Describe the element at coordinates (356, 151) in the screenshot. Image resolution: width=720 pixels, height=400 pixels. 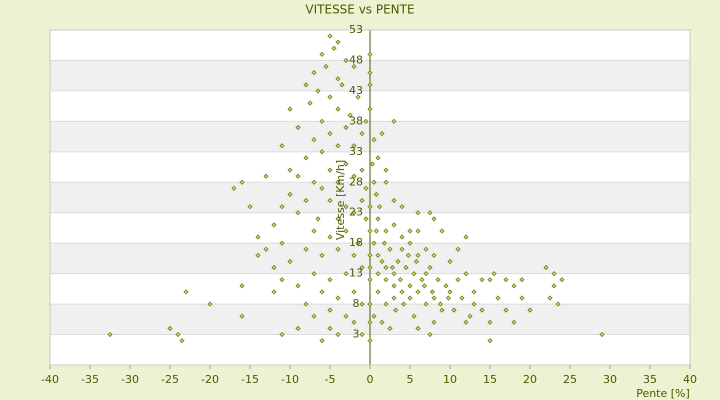
I see `y-tick-label: 33` at that location.